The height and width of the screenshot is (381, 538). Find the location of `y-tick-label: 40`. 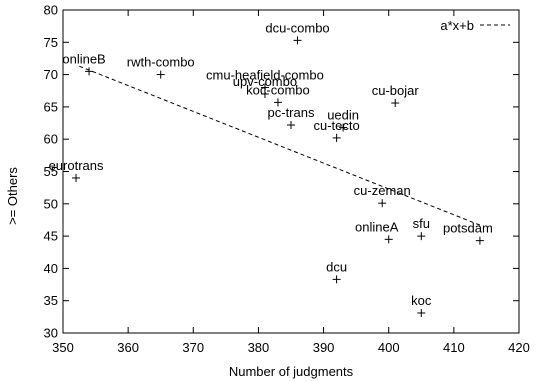

y-tick-label: 40 is located at coordinates (51, 268).